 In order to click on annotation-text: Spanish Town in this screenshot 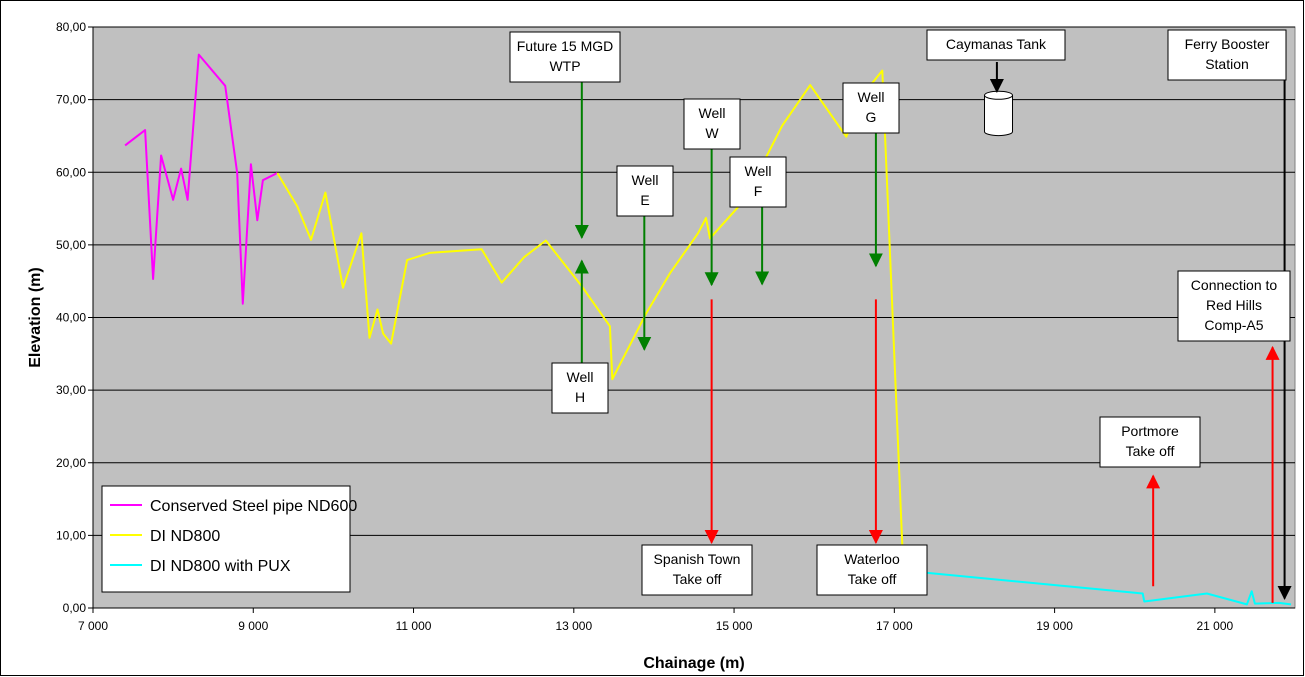, I will do `click(697, 559)`.